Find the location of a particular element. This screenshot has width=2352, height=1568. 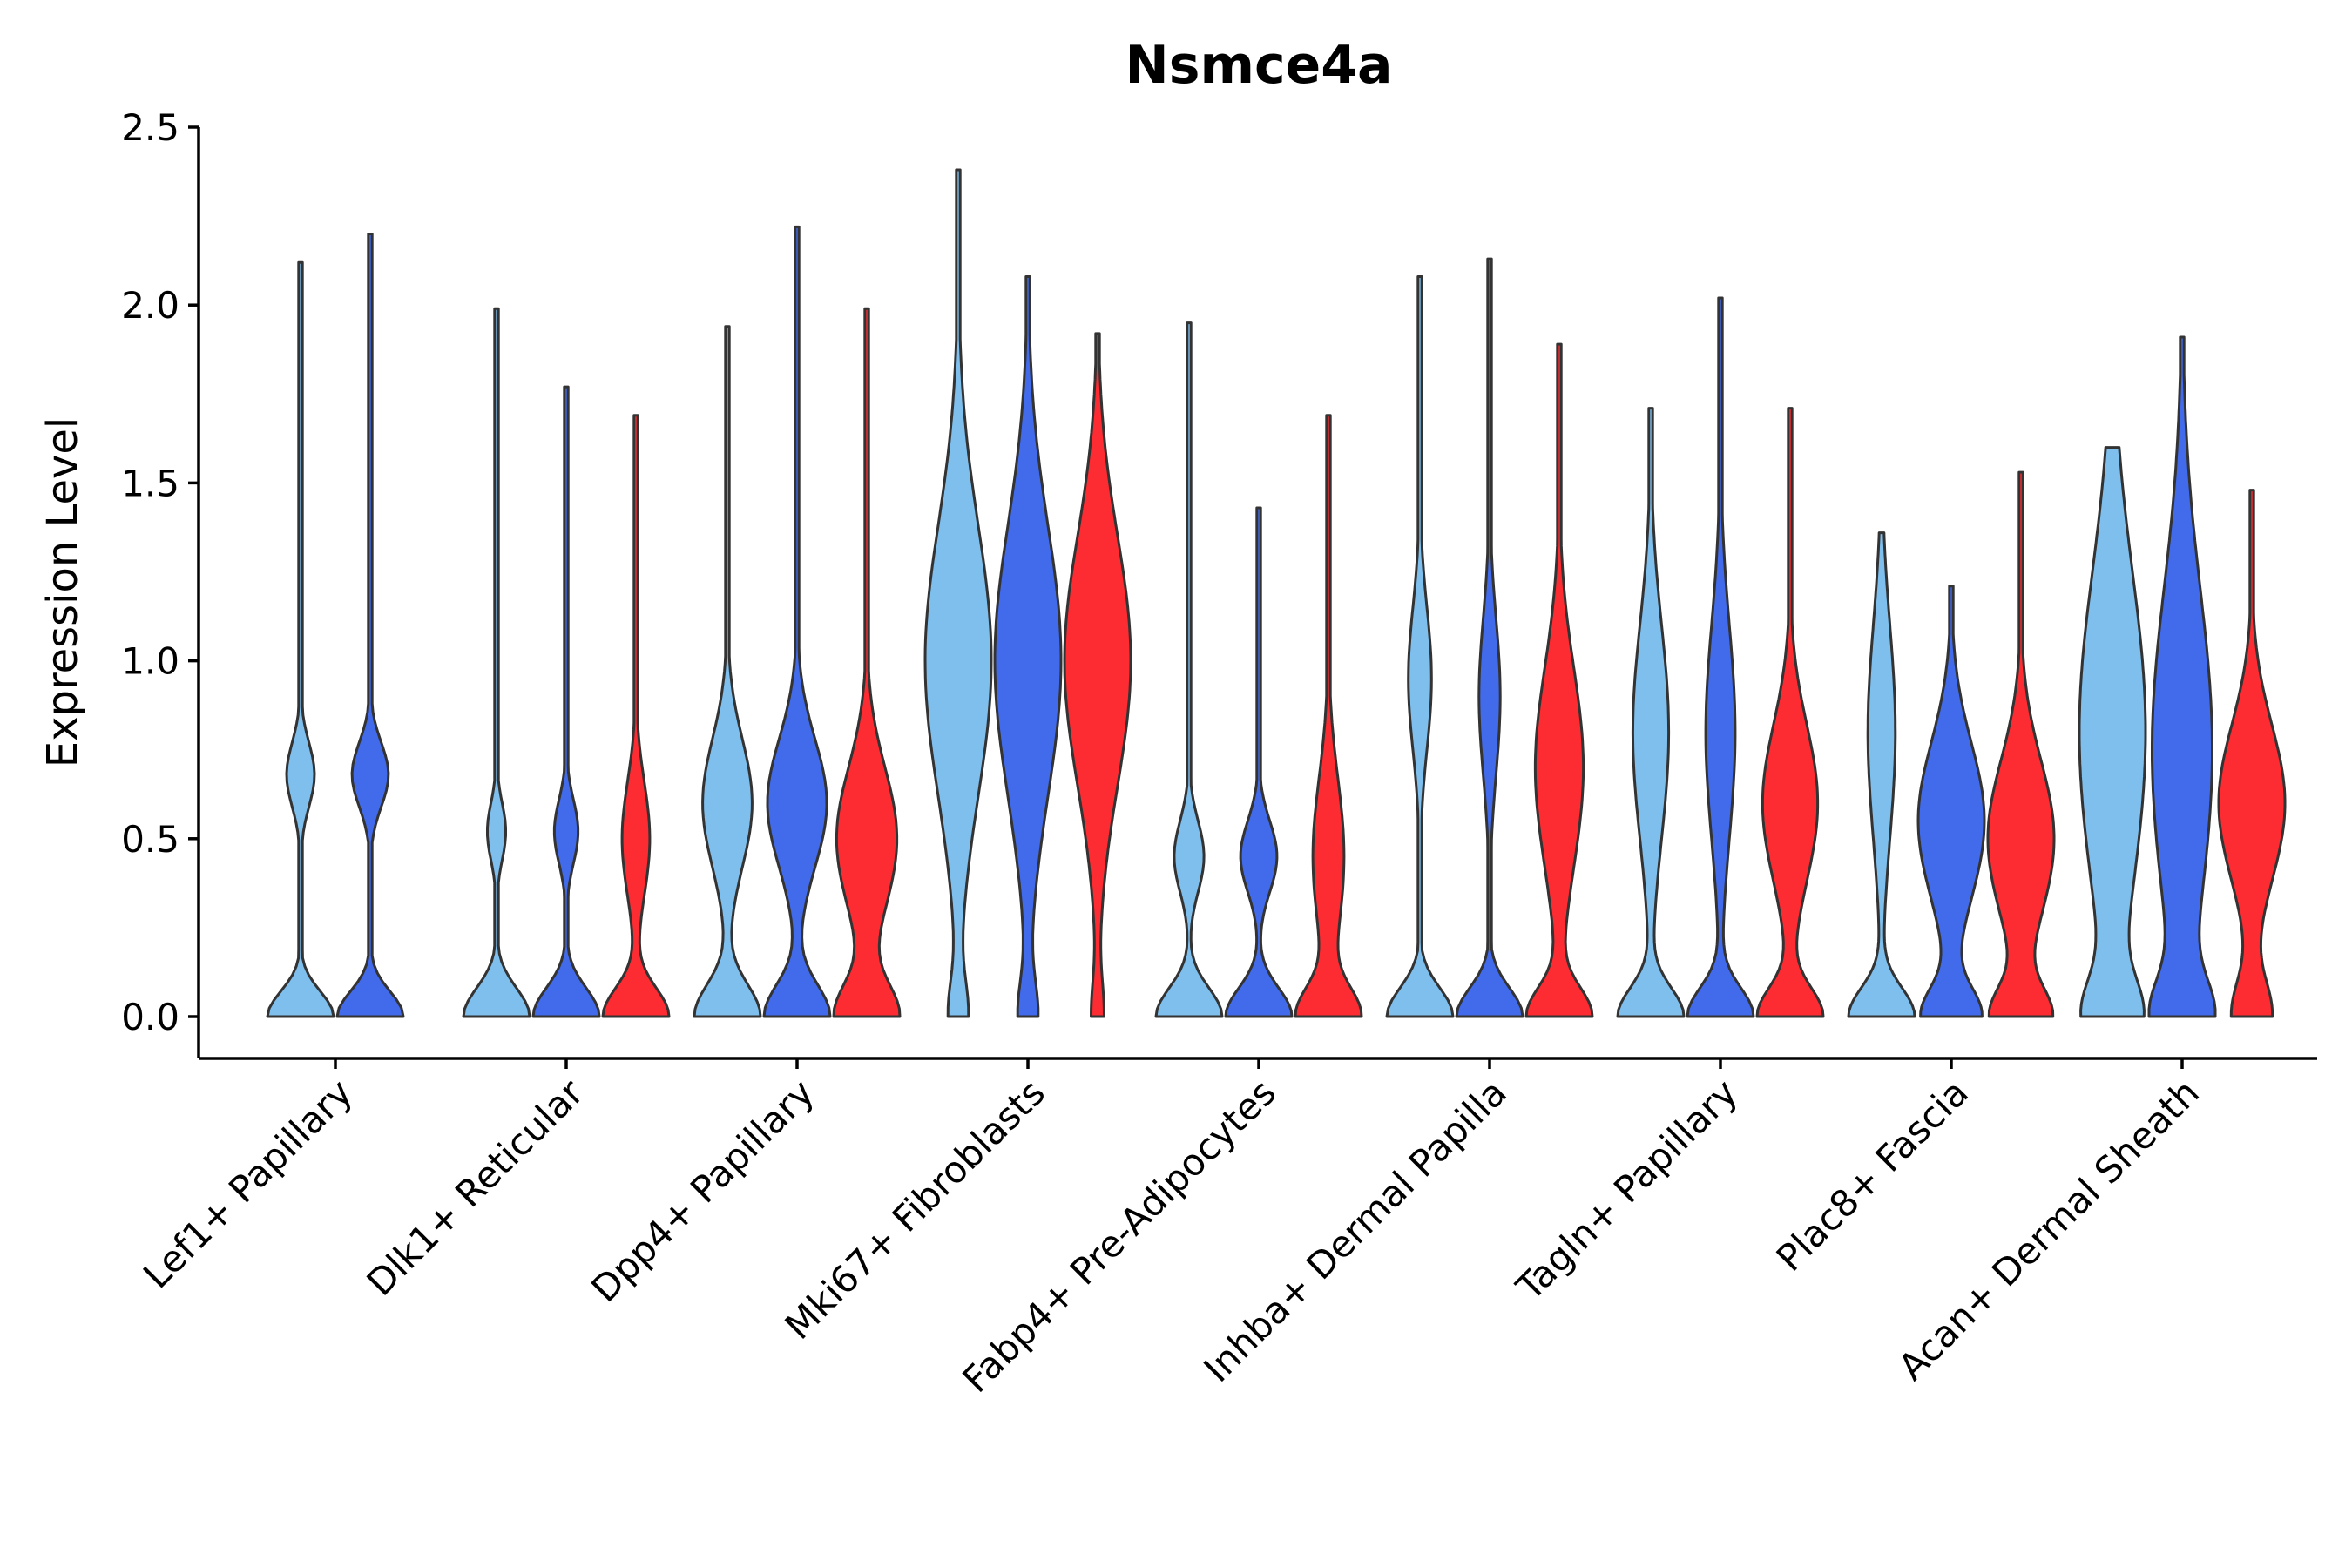

x-tick-label: Plac8+ Fascia is located at coordinates (1872, 1175).